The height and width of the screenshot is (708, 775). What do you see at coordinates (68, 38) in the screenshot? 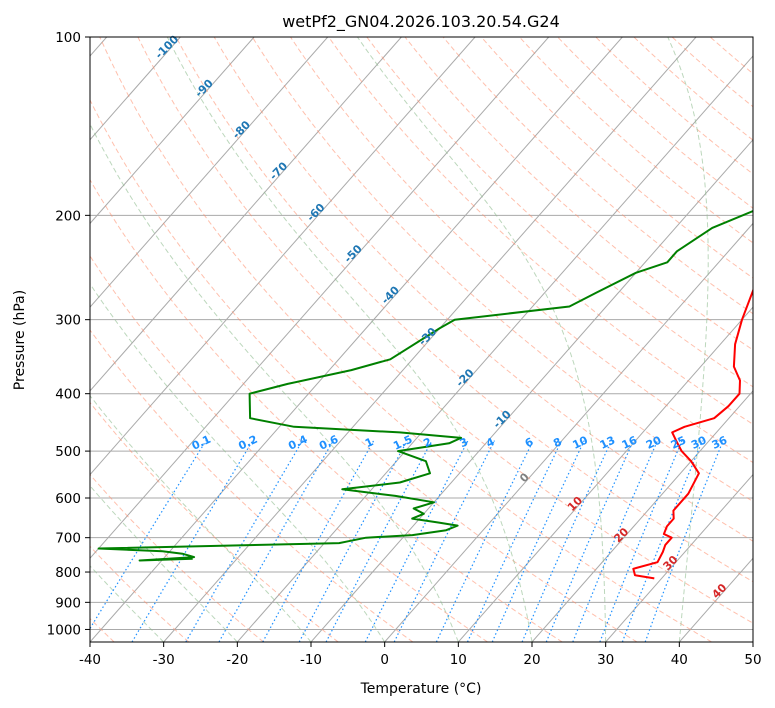
I see `y-tick-label: 100` at bounding box center [68, 38].